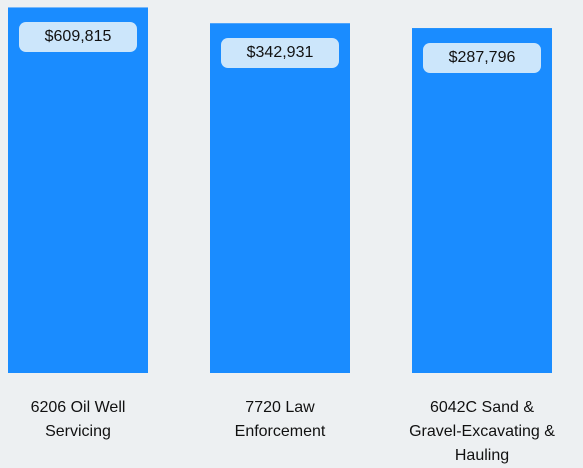 Image resolution: width=583 pixels, height=468 pixels. I want to click on value-label: $287,796, so click(482, 58).